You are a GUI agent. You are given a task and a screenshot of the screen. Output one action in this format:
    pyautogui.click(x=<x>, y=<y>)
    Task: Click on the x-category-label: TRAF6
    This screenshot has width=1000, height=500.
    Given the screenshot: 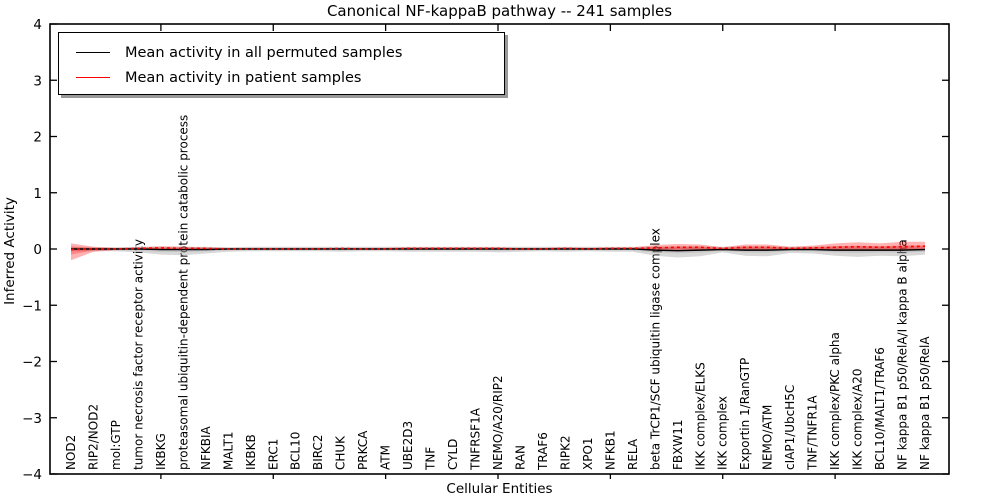 What is the action you would take?
    pyautogui.click(x=543, y=451)
    